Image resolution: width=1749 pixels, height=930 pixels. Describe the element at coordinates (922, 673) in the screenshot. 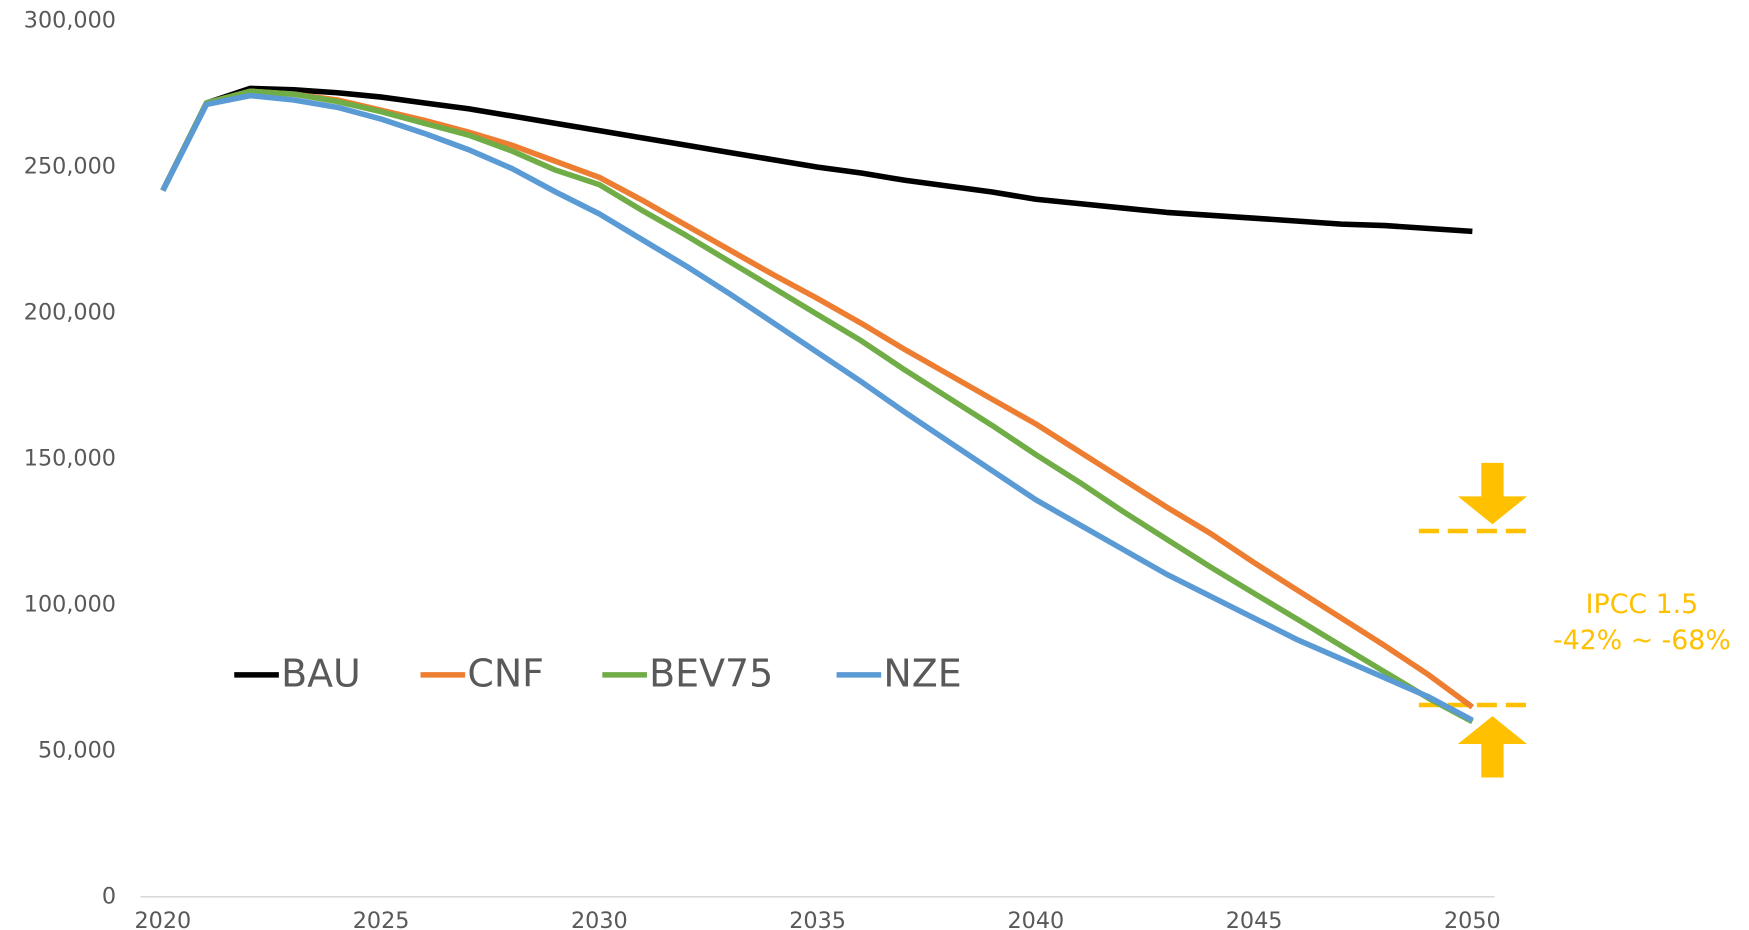

I see `legend-label: NZE` at that location.